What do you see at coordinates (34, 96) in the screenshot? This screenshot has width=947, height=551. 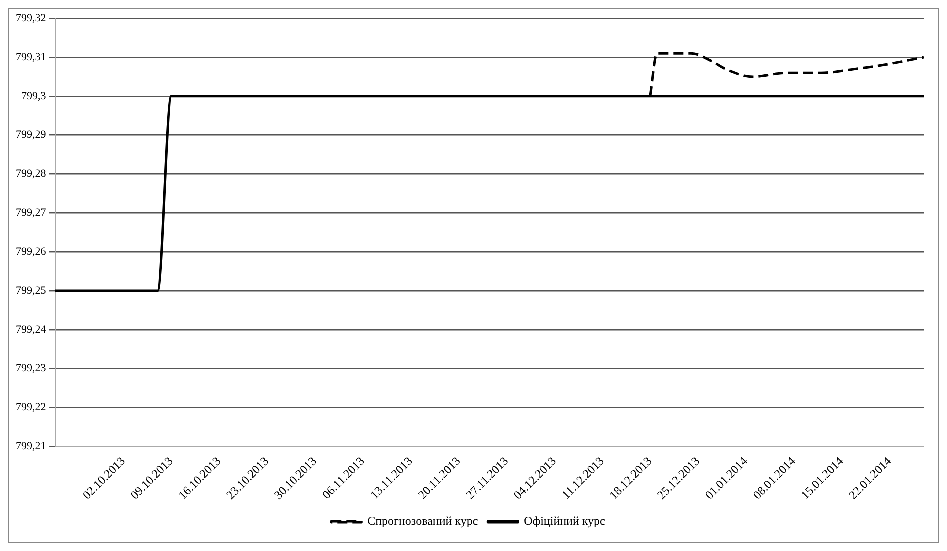 I see `y-tick-label: 799,3` at bounding box center [34, 96].